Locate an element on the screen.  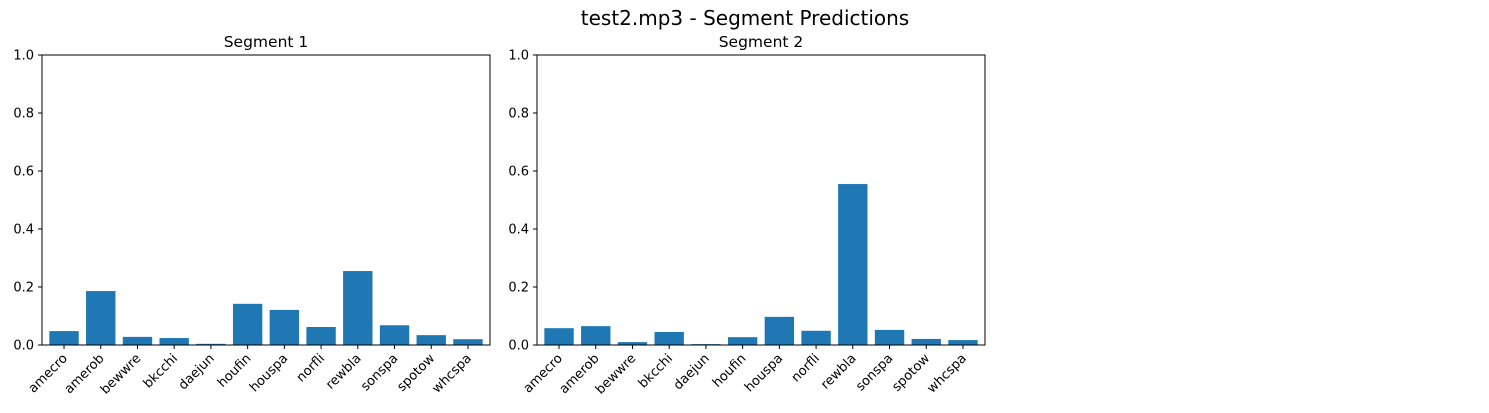
axes-title: Segment 1 is located at coordinates (266, 42).